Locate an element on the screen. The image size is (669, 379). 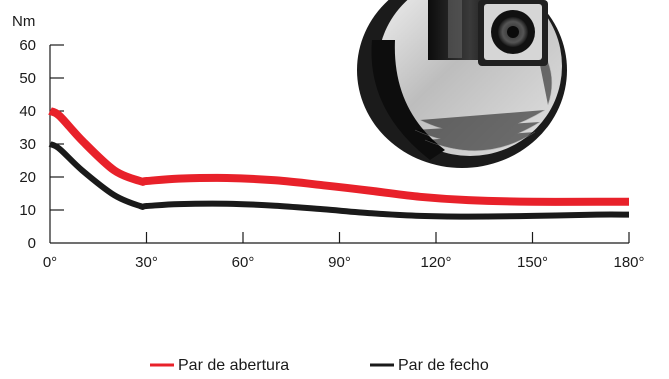
legend-item: Par de fecho is located at coordinates (429, 365).